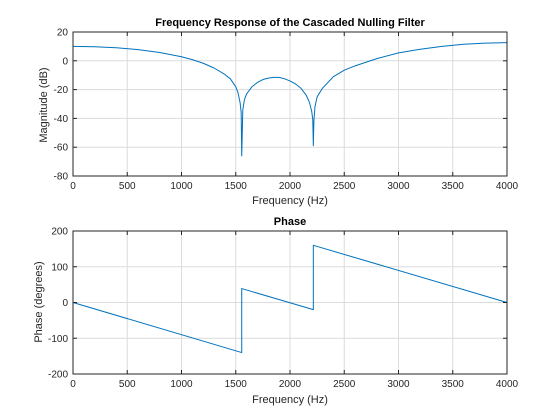 The image size is (560, 420). What do you see at coordinates (58, 339) in the screenshot?
I see `y-tick-label: -100` at bounding box center [58, 339].